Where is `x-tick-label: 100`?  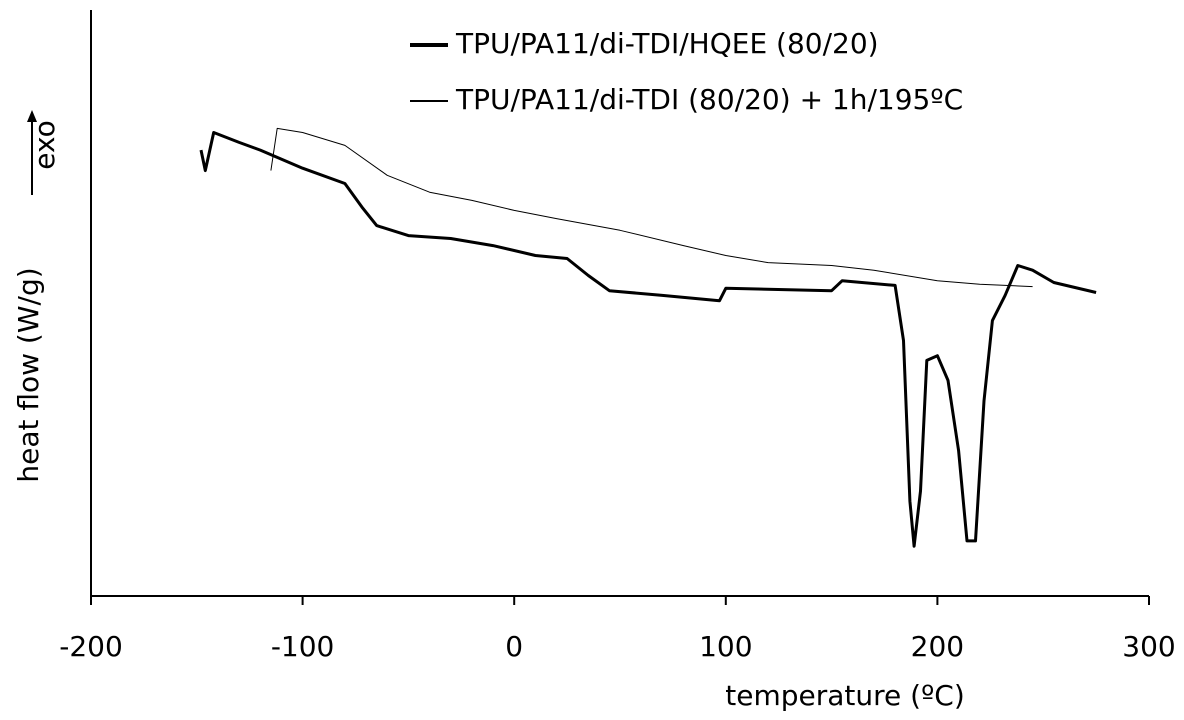
x-tick-label: 100 is located at coordinates (725, 646).